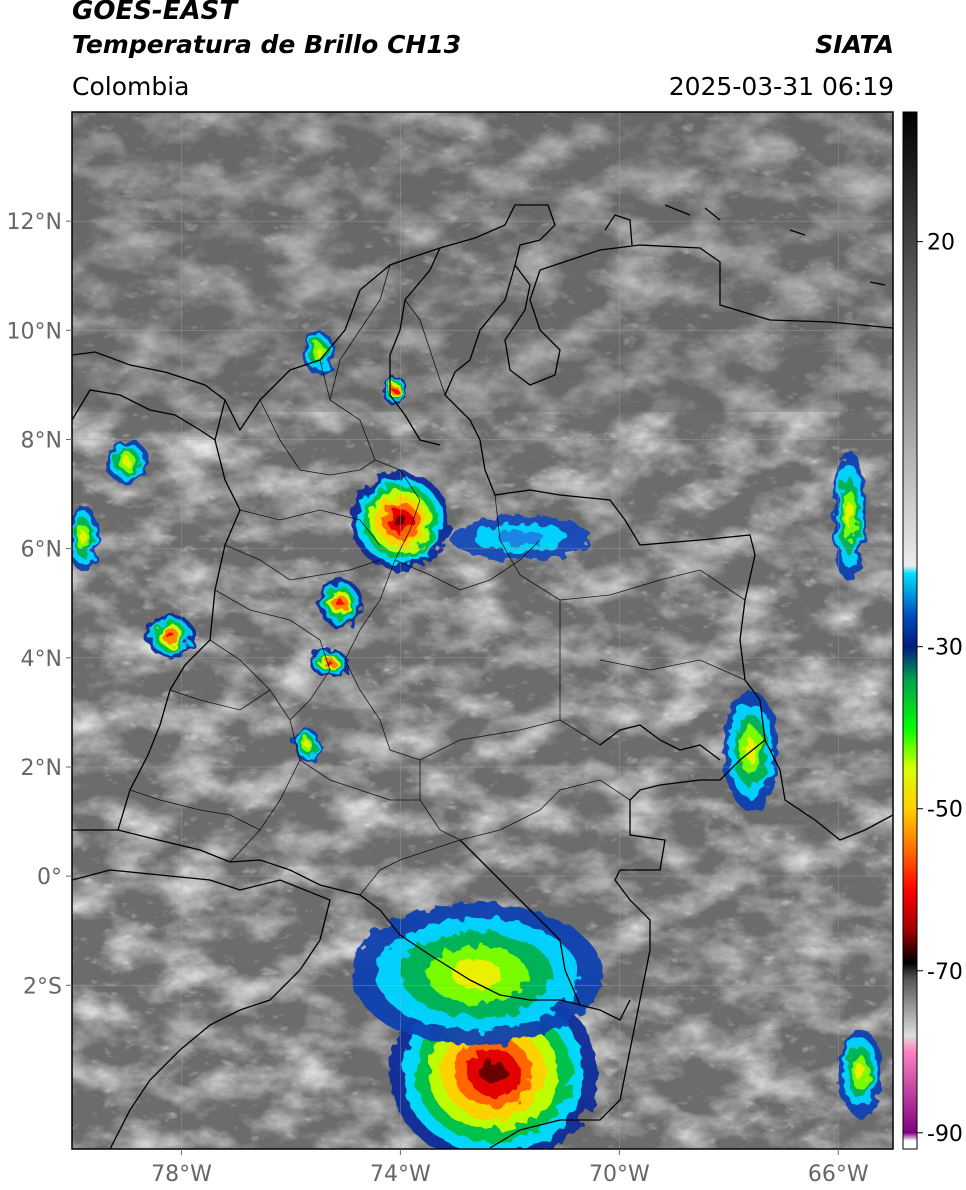  Describe the element at coordinates (34, 222) in the screenshot. I see `lat-label-0: 12°N` at that location.